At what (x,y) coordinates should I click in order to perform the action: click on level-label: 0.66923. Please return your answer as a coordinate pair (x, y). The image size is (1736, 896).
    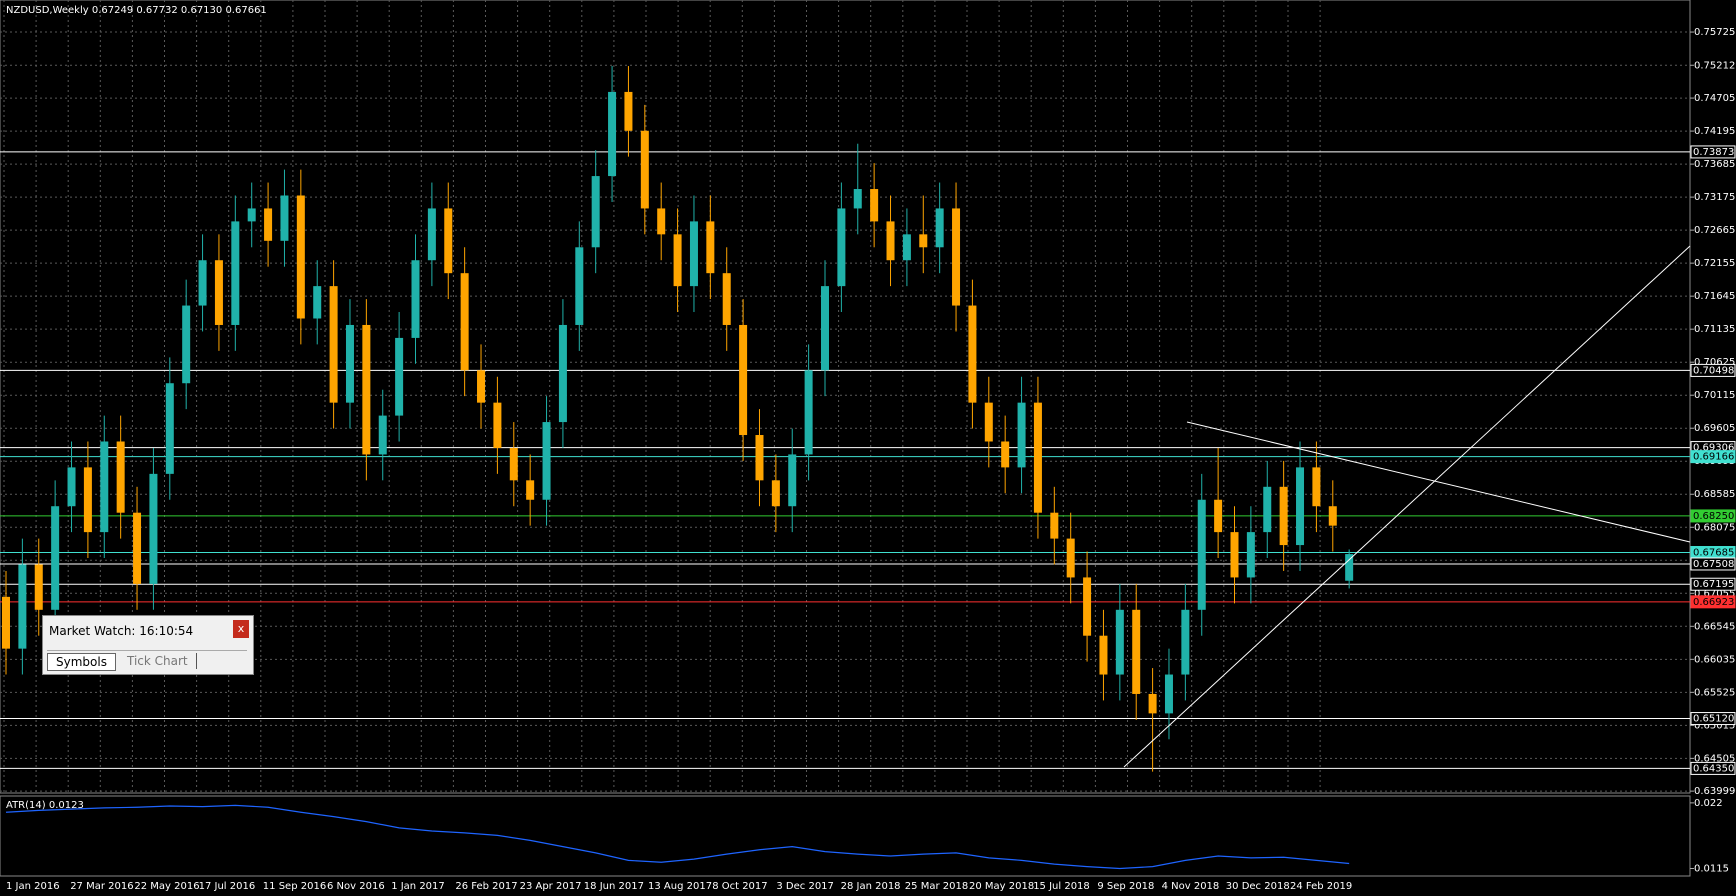
    Looking at the image, I should click on (1713, 602).